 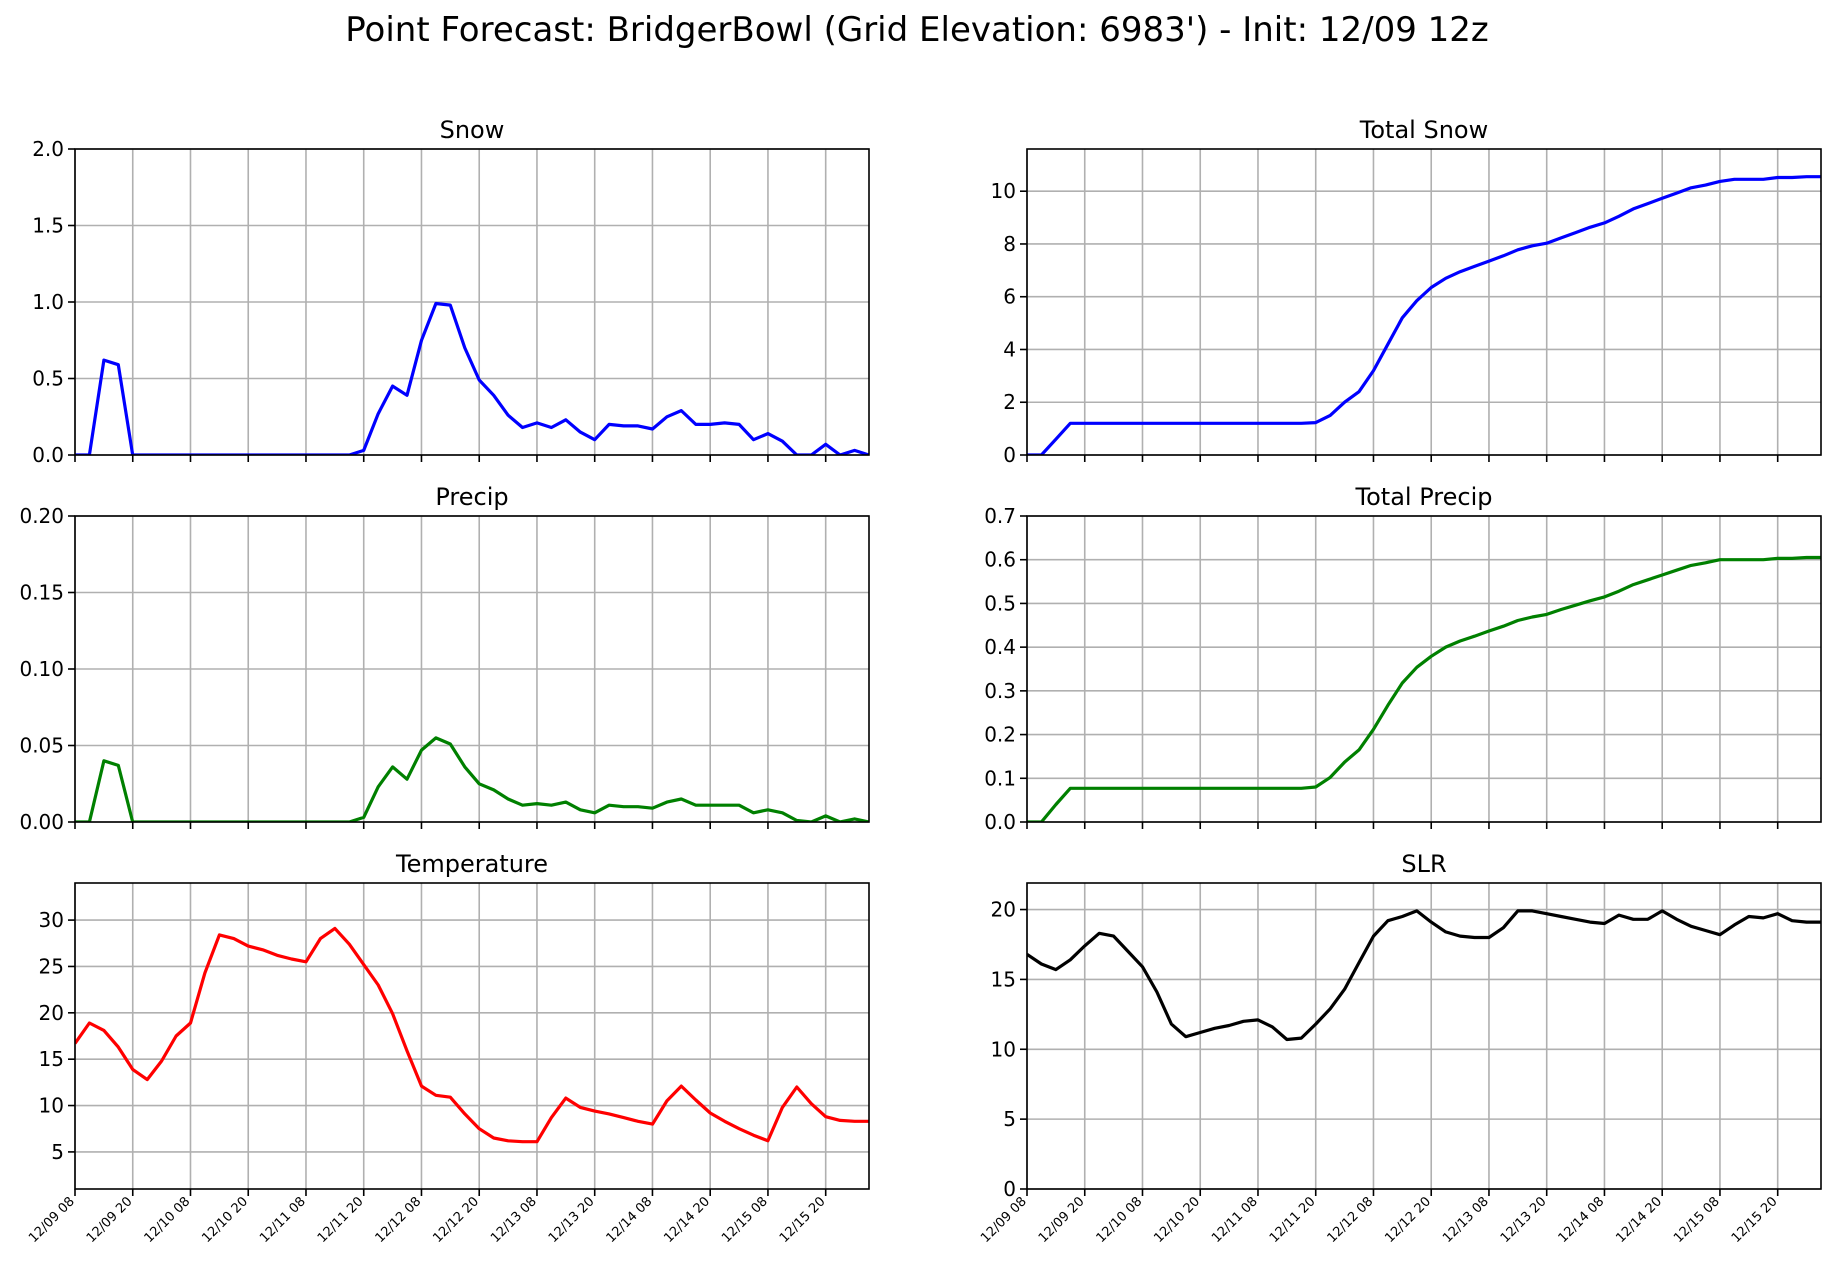 What do you see at coordinates (48, 149) in the screenshot?
I see `snow-ytick-label-4: 2.0` at bounding box center [48, 149].